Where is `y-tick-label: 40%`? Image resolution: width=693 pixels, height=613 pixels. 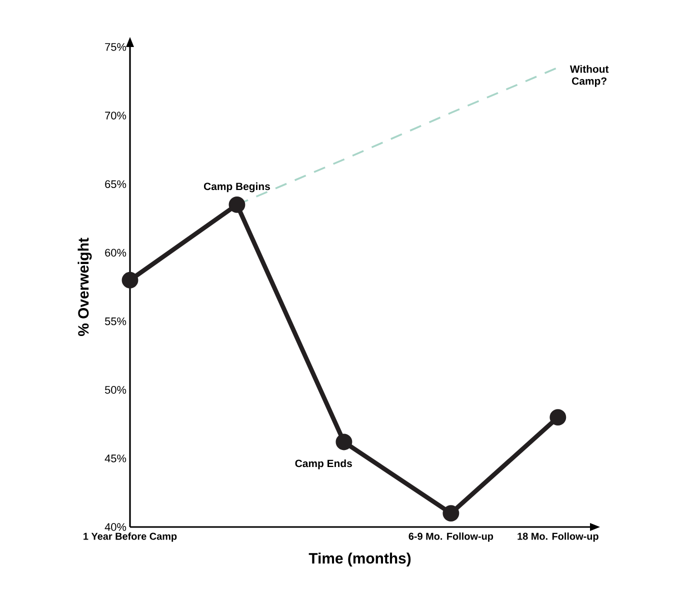
y-tick-label: 40% is located at coordinates (115, 527).